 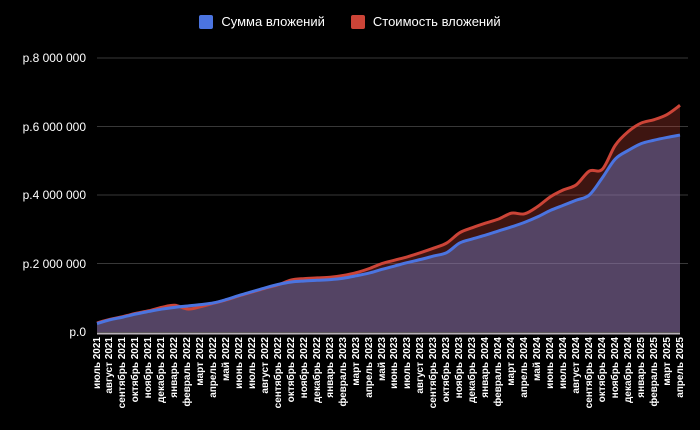 I want to click on x-axis-label: январь 2024, so click(x=486, y=367).